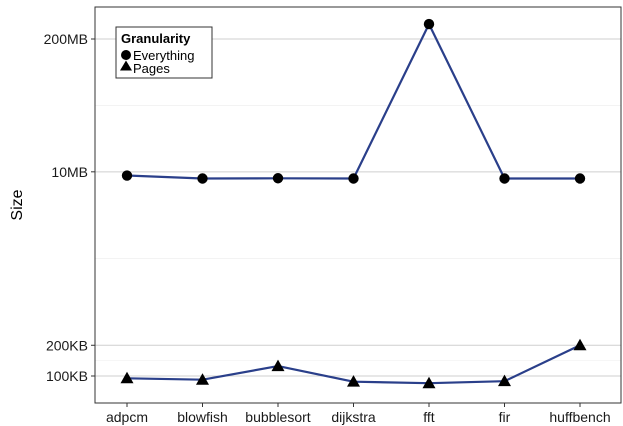 The image size is (623, 426). I want to click on x-tick-label-dijkstra: dijkstra, so click(353, 417).